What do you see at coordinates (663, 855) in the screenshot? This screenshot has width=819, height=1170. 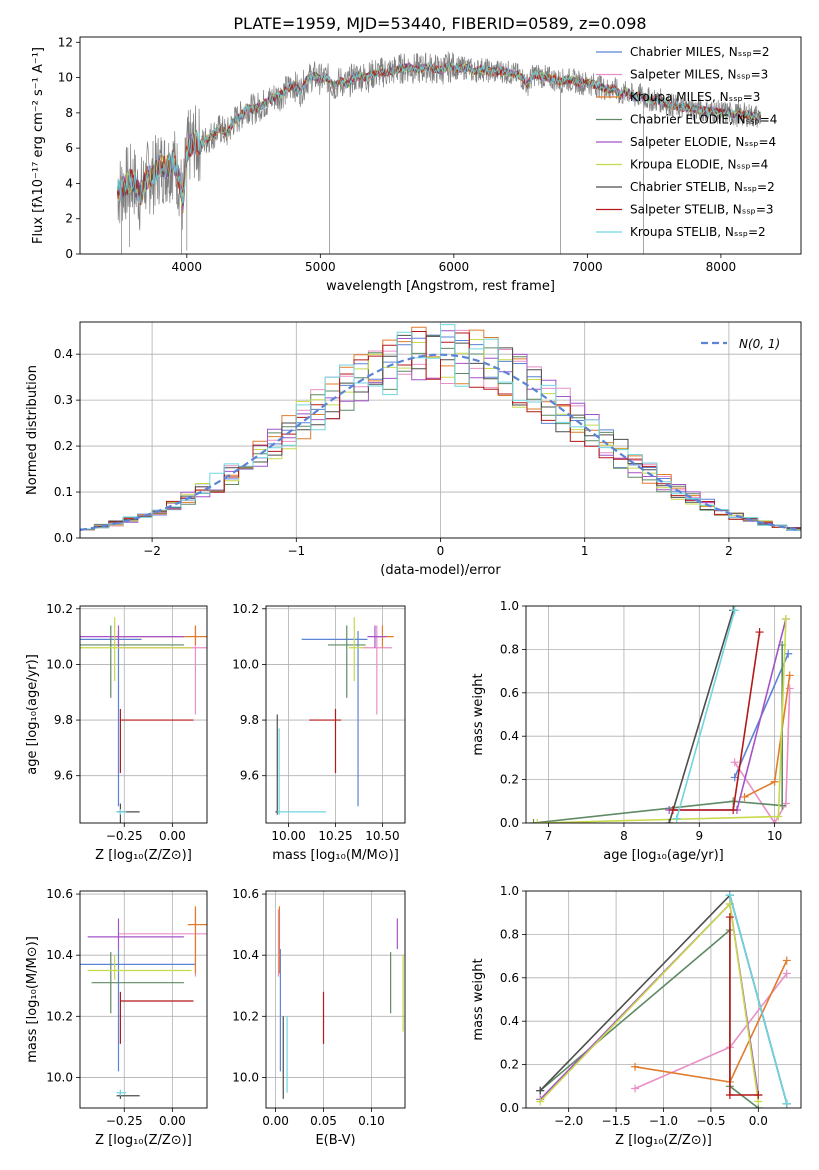 I see `x-axis-label: age [log₁₀(age/yr)]` at bounding box center [663, 855].